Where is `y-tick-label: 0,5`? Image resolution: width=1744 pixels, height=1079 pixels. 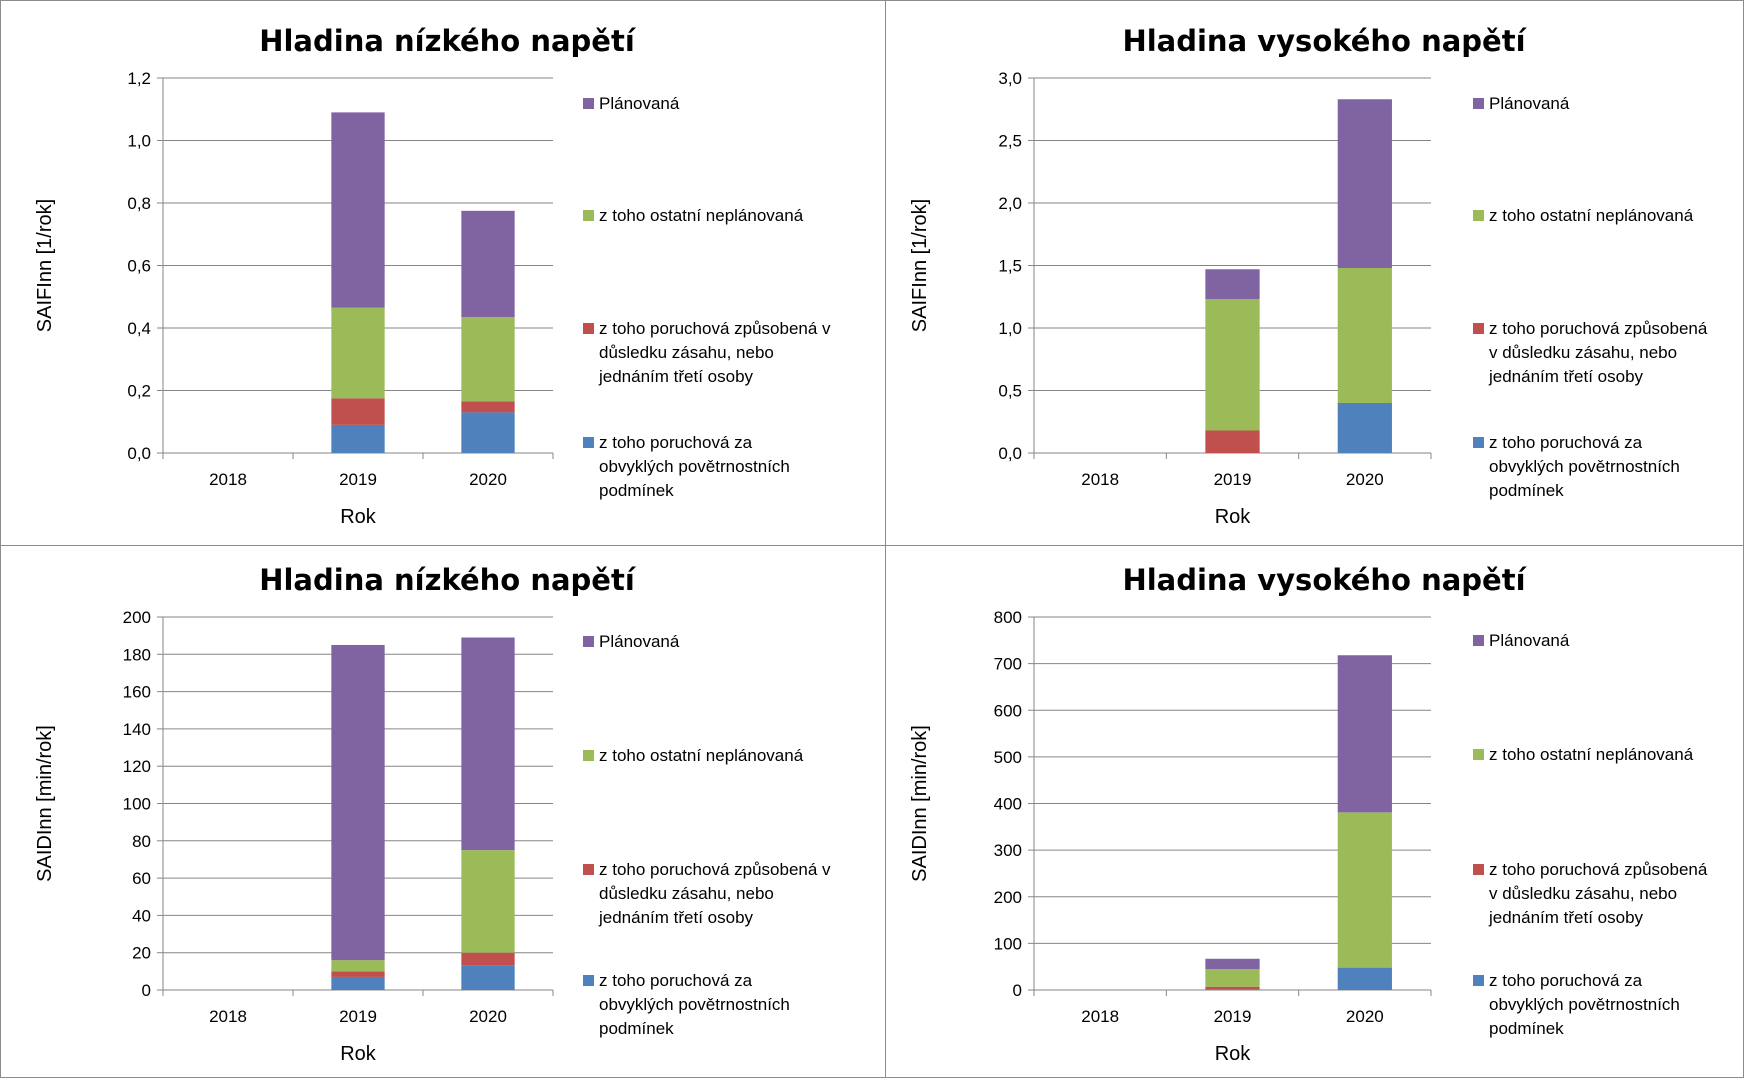
y-tick-label: 0,5 is located at coordinates (1010, 391).